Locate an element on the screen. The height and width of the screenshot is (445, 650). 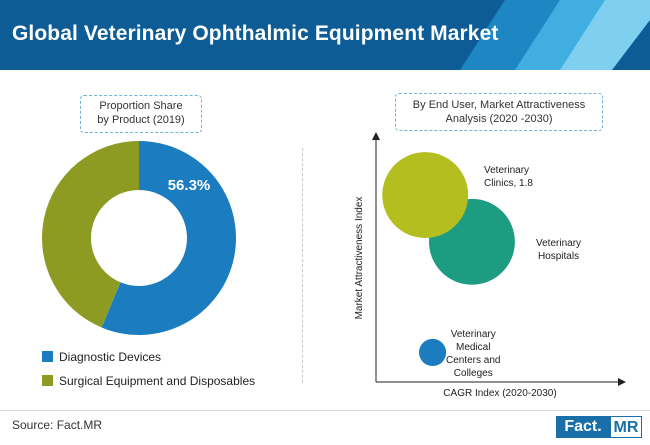
donut-data-label: 56.3% is located at coordinates (189, 185).